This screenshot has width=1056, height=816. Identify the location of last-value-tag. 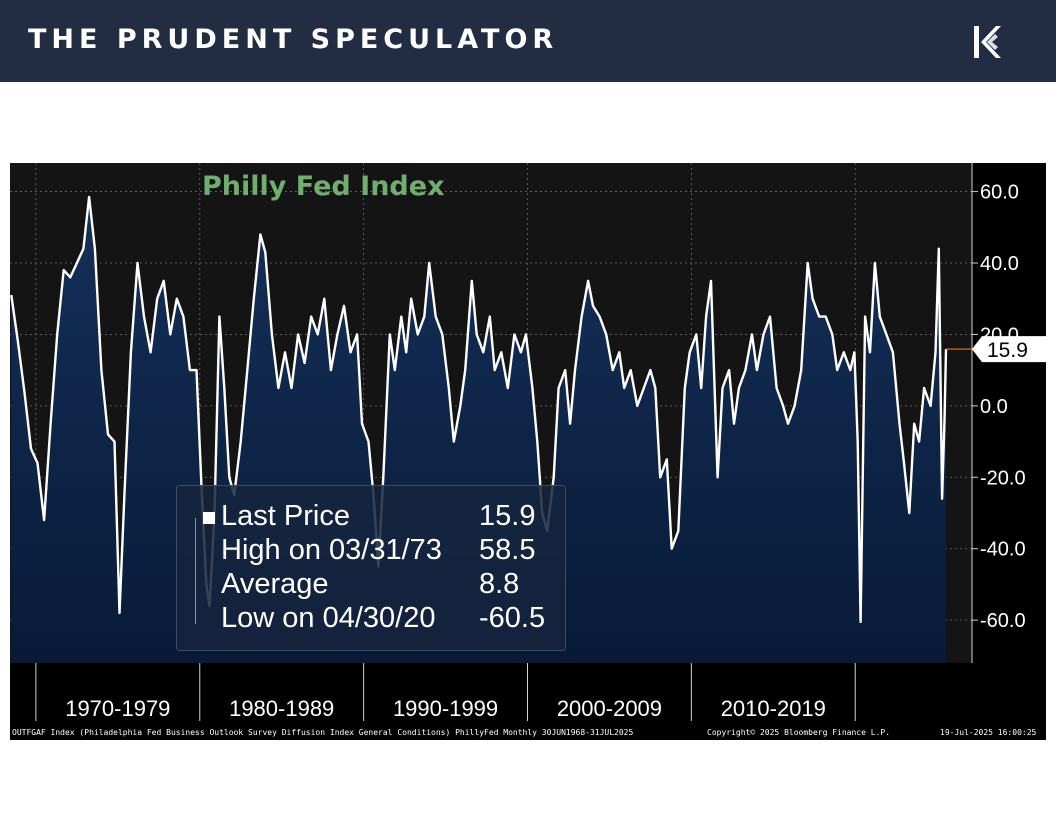
(1009, 349).